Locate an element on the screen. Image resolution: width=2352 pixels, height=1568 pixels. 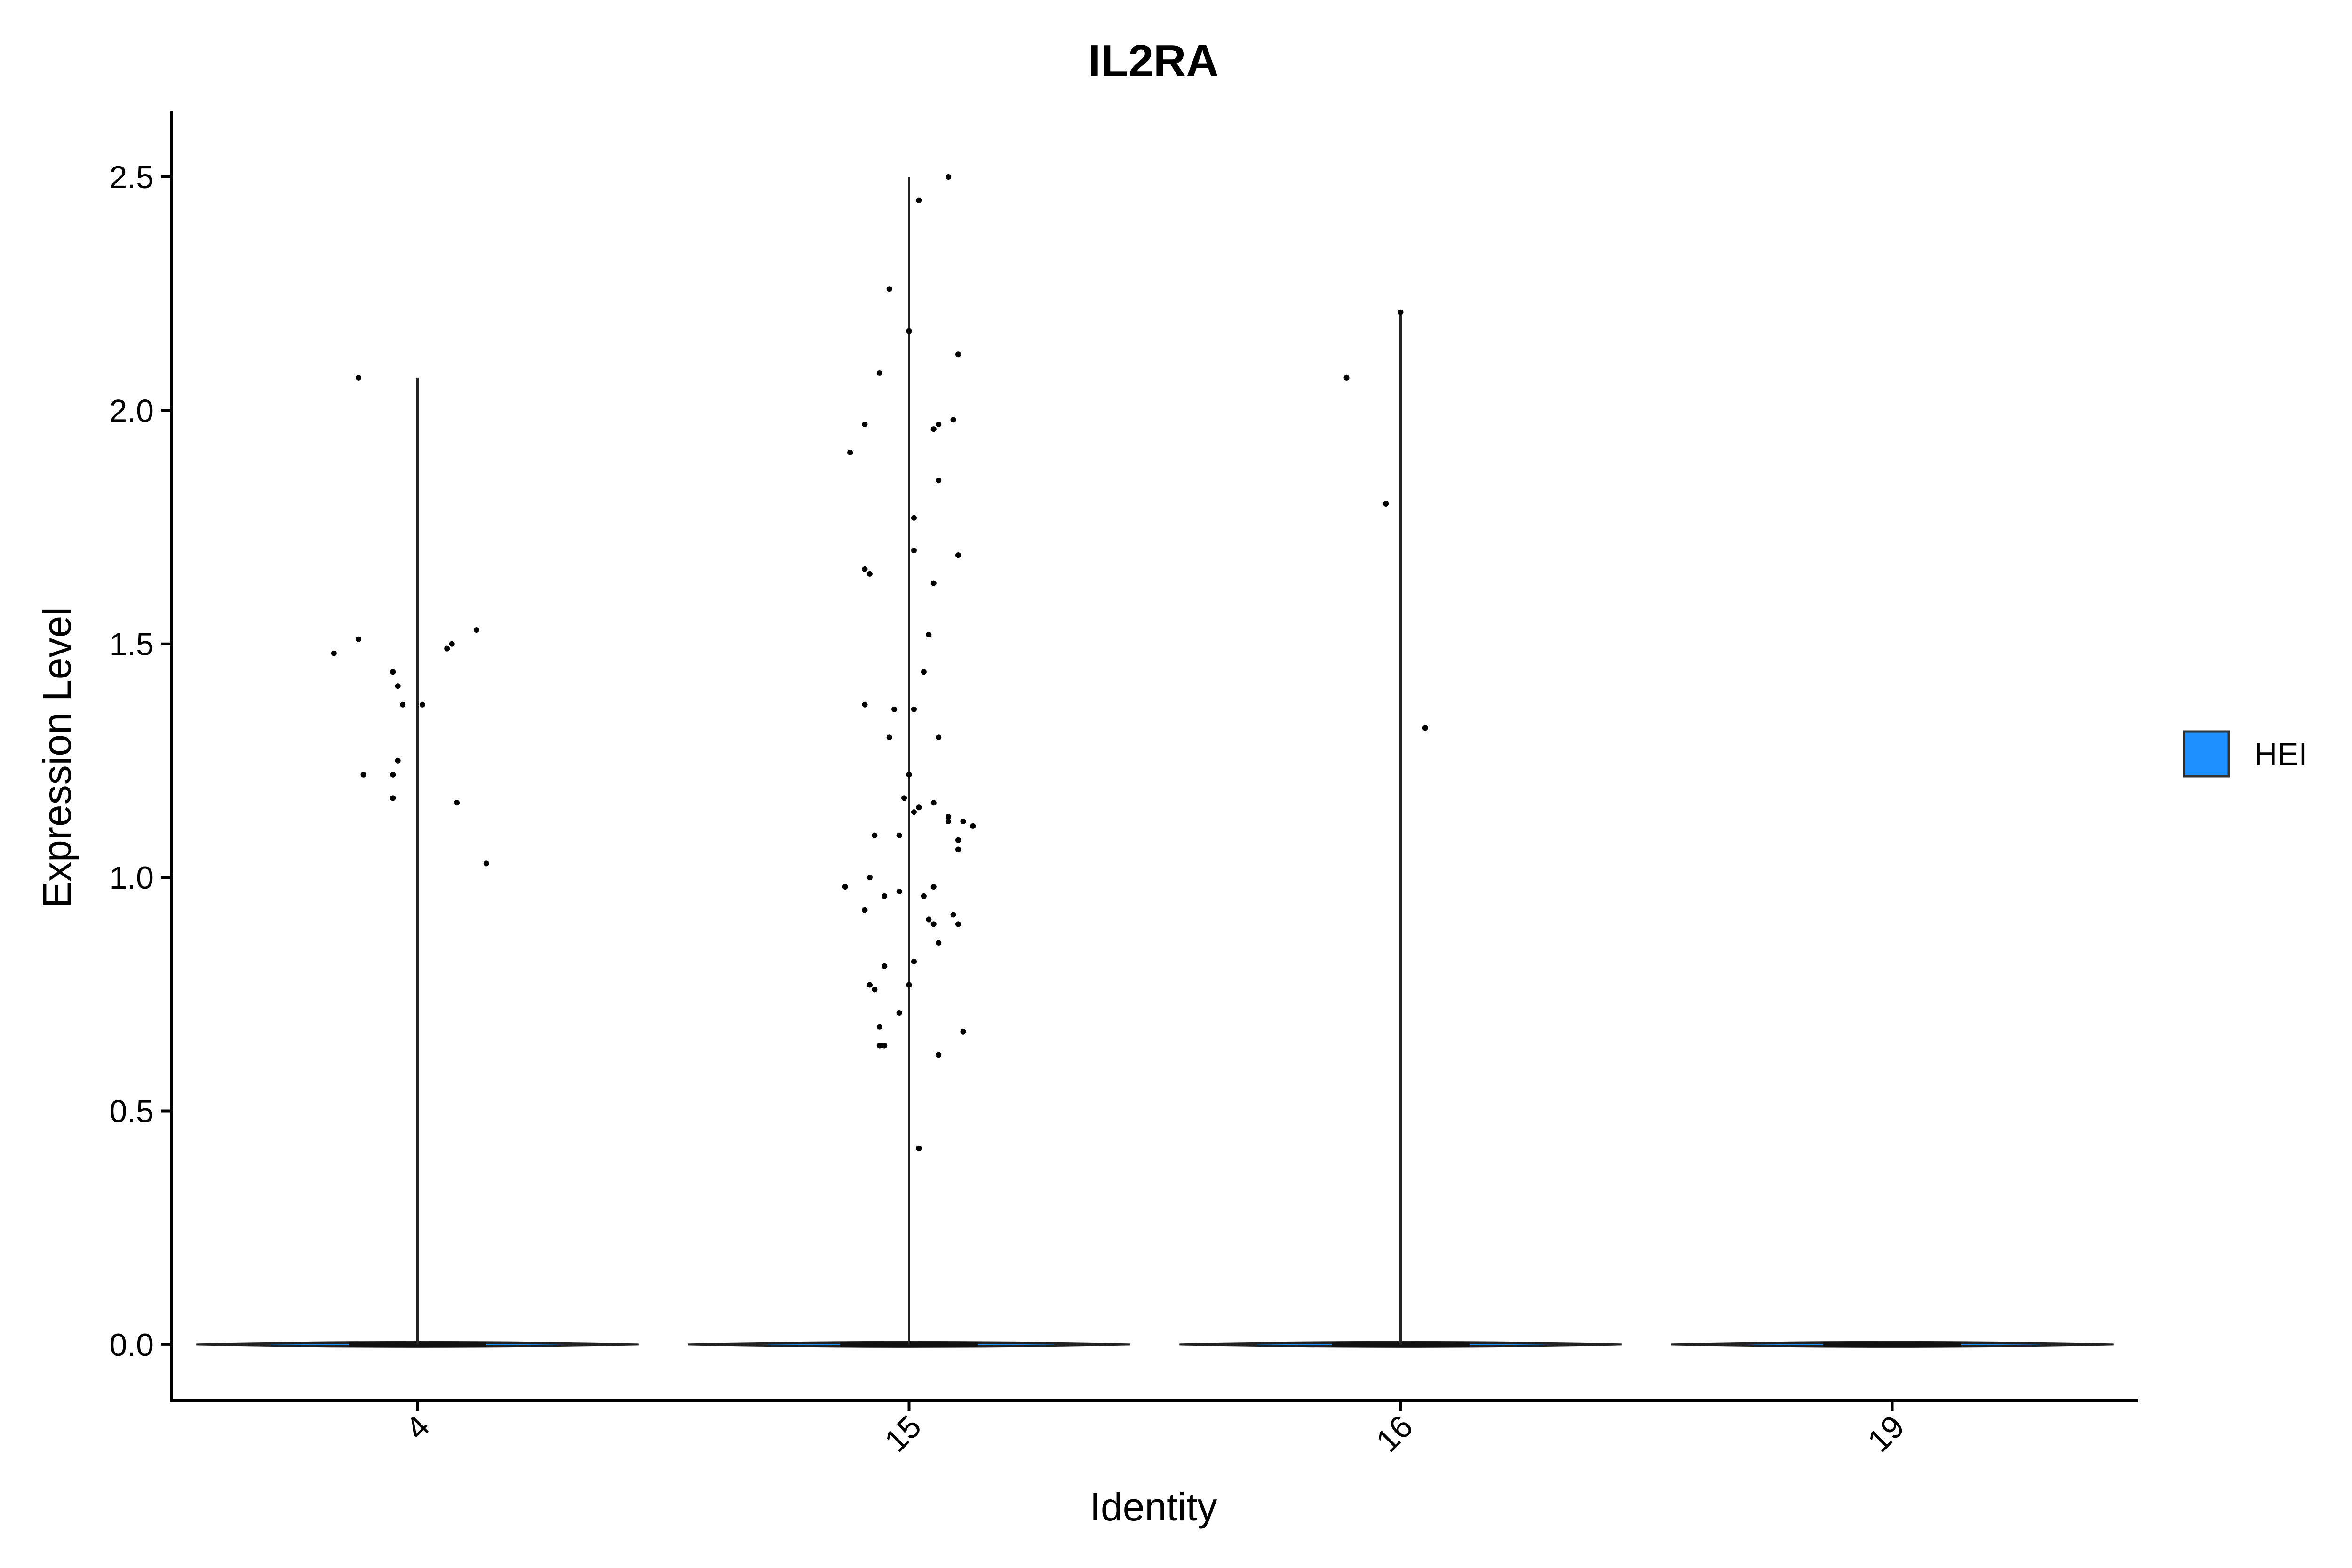
y-axis-title: Expression Level is located at coordinates (57, 757).